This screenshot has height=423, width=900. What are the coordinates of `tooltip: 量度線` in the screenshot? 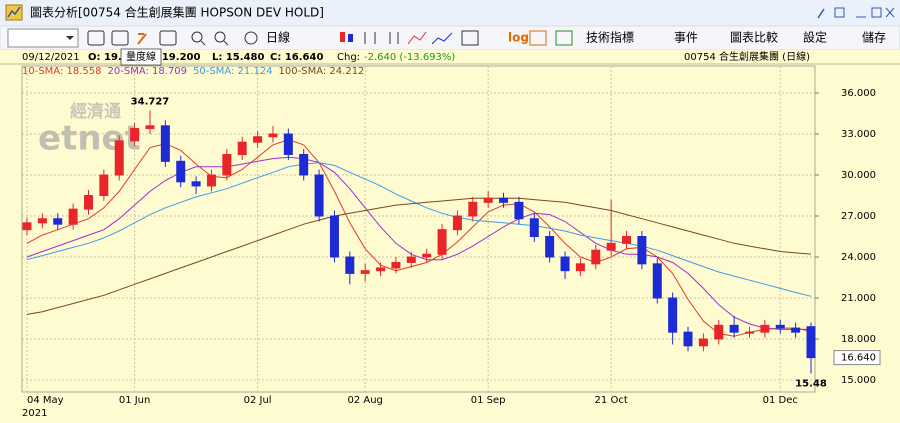 It's located at (141, 57).